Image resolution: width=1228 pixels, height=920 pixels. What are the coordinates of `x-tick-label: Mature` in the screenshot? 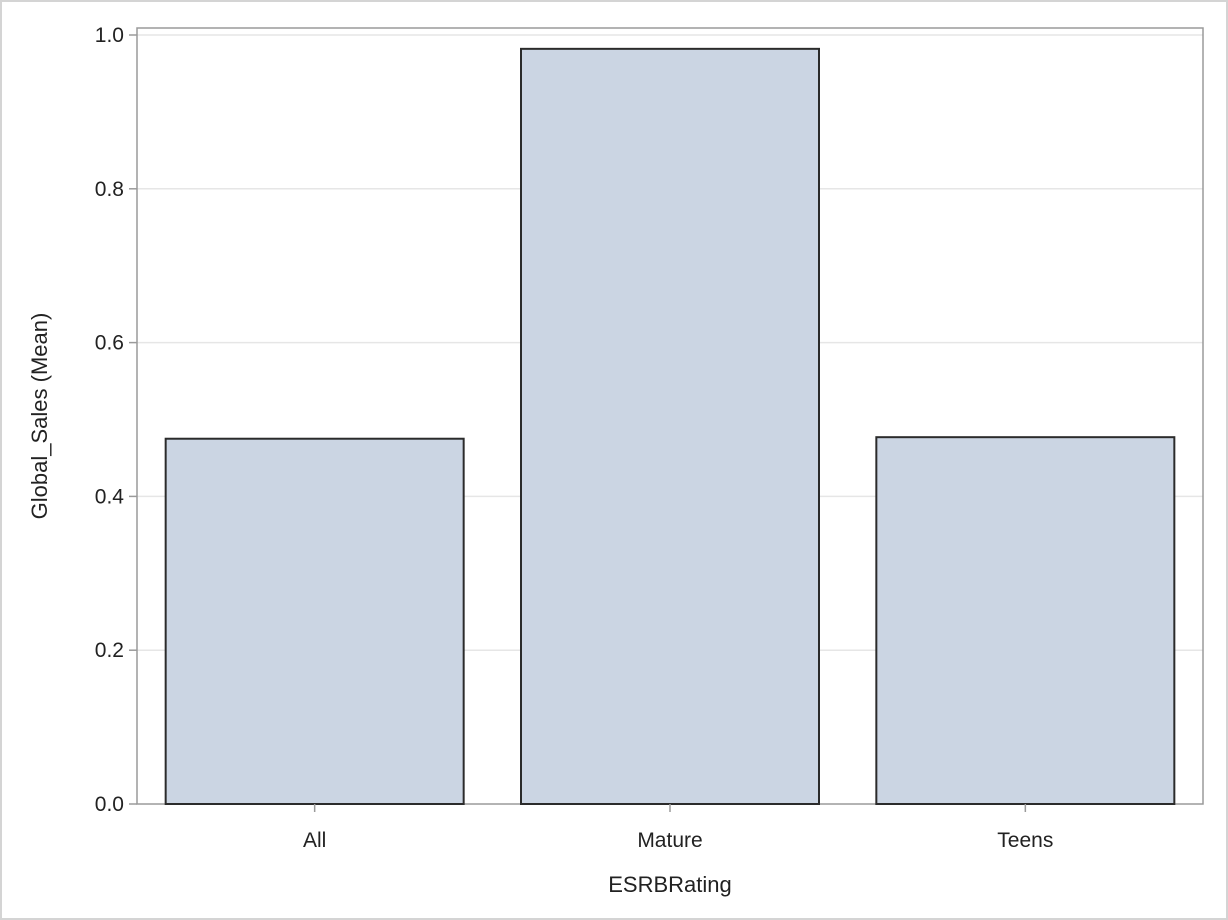 It's located at (669, 840).